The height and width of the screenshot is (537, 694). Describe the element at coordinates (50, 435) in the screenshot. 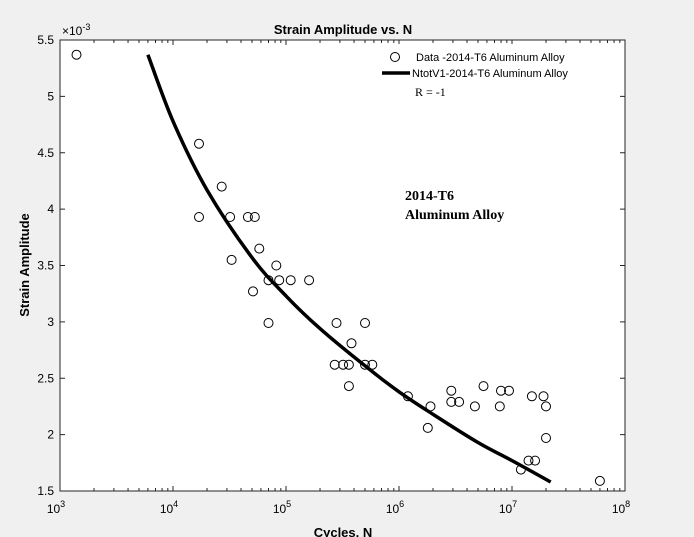

I see `y-tick-label-1: 2` at that location.